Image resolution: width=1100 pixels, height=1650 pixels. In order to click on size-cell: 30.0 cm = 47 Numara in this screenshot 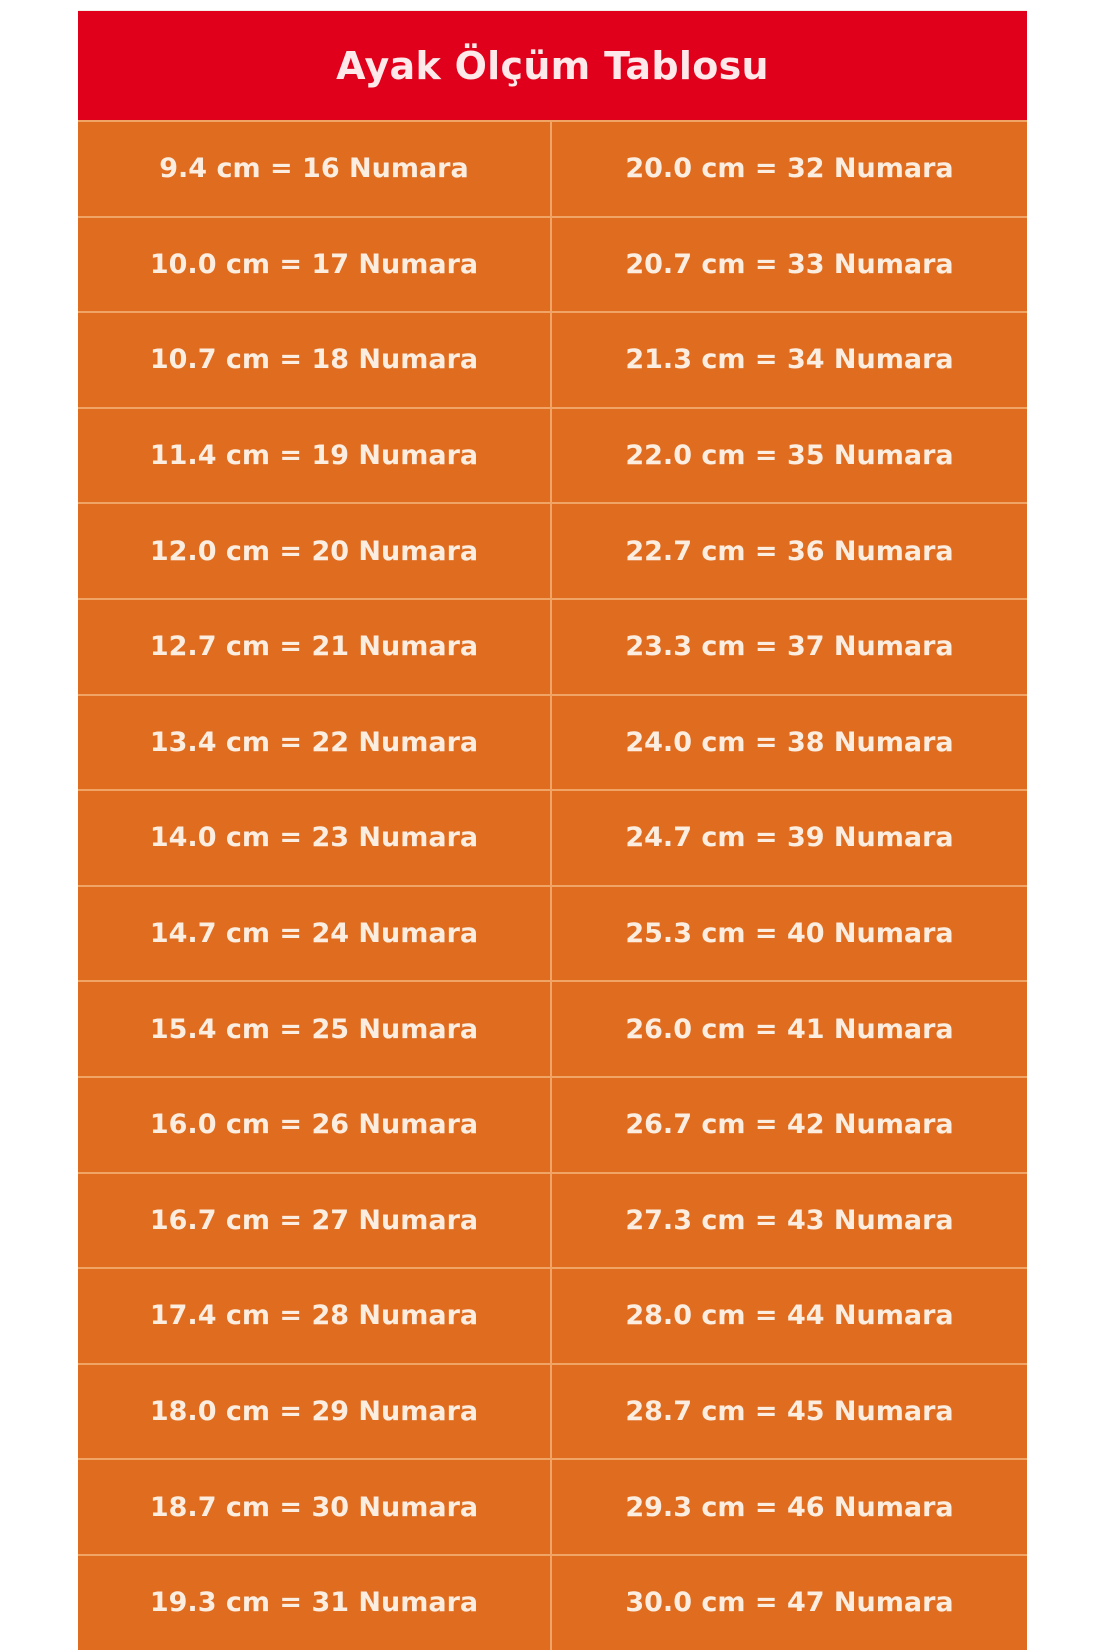, I will do `click(789, 1601)`.